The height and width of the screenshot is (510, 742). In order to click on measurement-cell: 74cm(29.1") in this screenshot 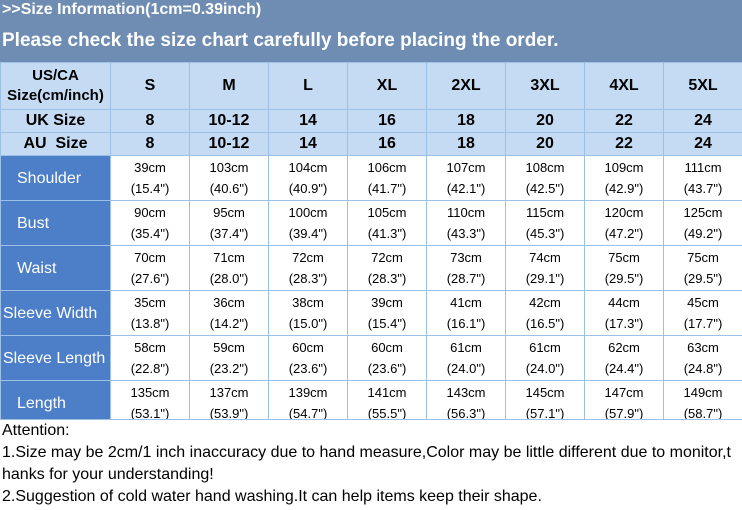, I will do `click(545, 268)`.